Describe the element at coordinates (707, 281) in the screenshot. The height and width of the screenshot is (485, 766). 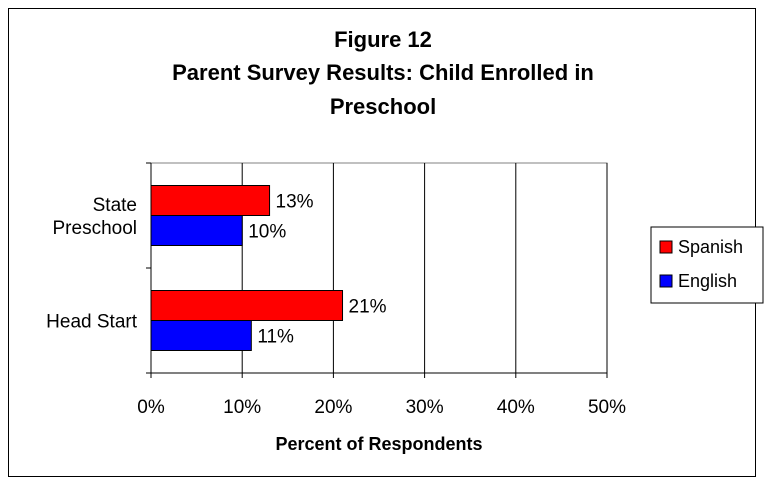
I see `legend-label-english: English` at that location.